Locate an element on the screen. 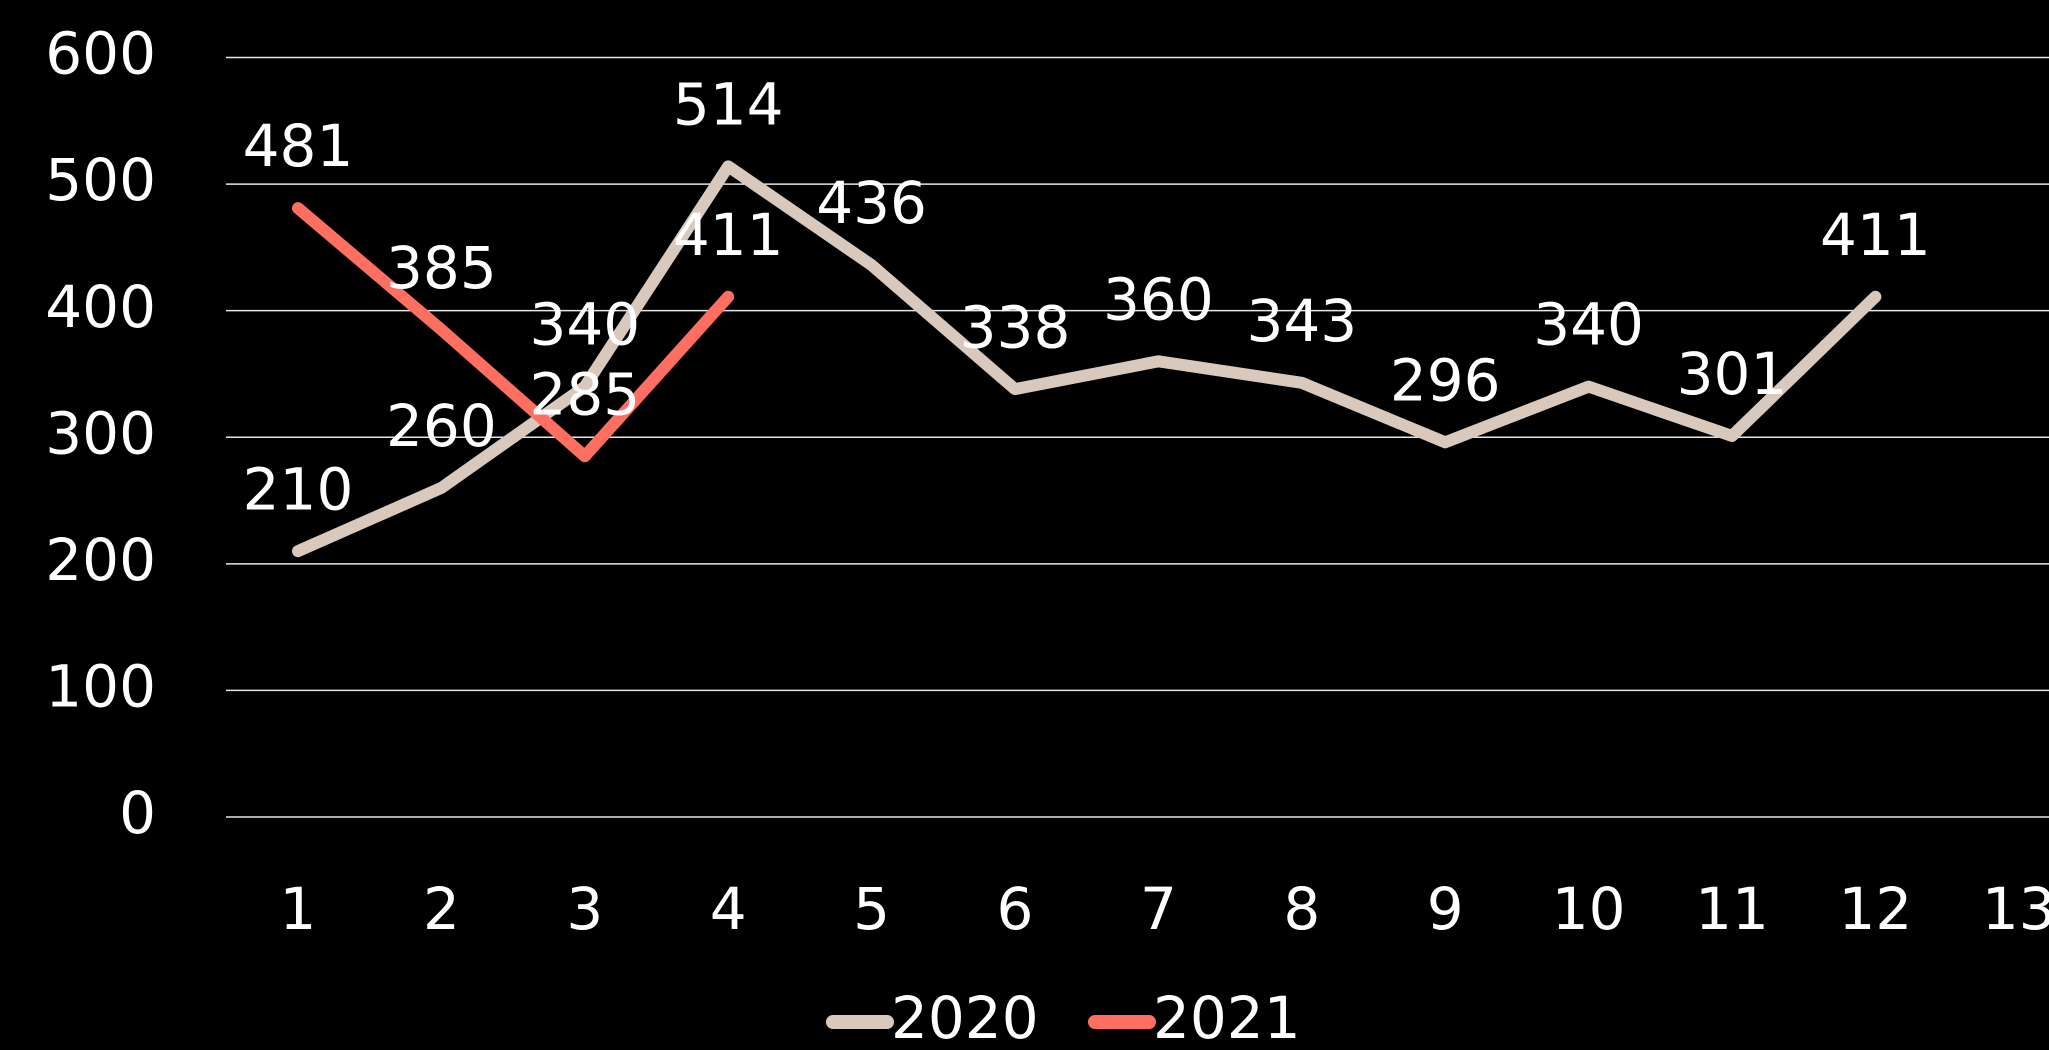  data-label: 343 is located at coordinates (1301, 321).